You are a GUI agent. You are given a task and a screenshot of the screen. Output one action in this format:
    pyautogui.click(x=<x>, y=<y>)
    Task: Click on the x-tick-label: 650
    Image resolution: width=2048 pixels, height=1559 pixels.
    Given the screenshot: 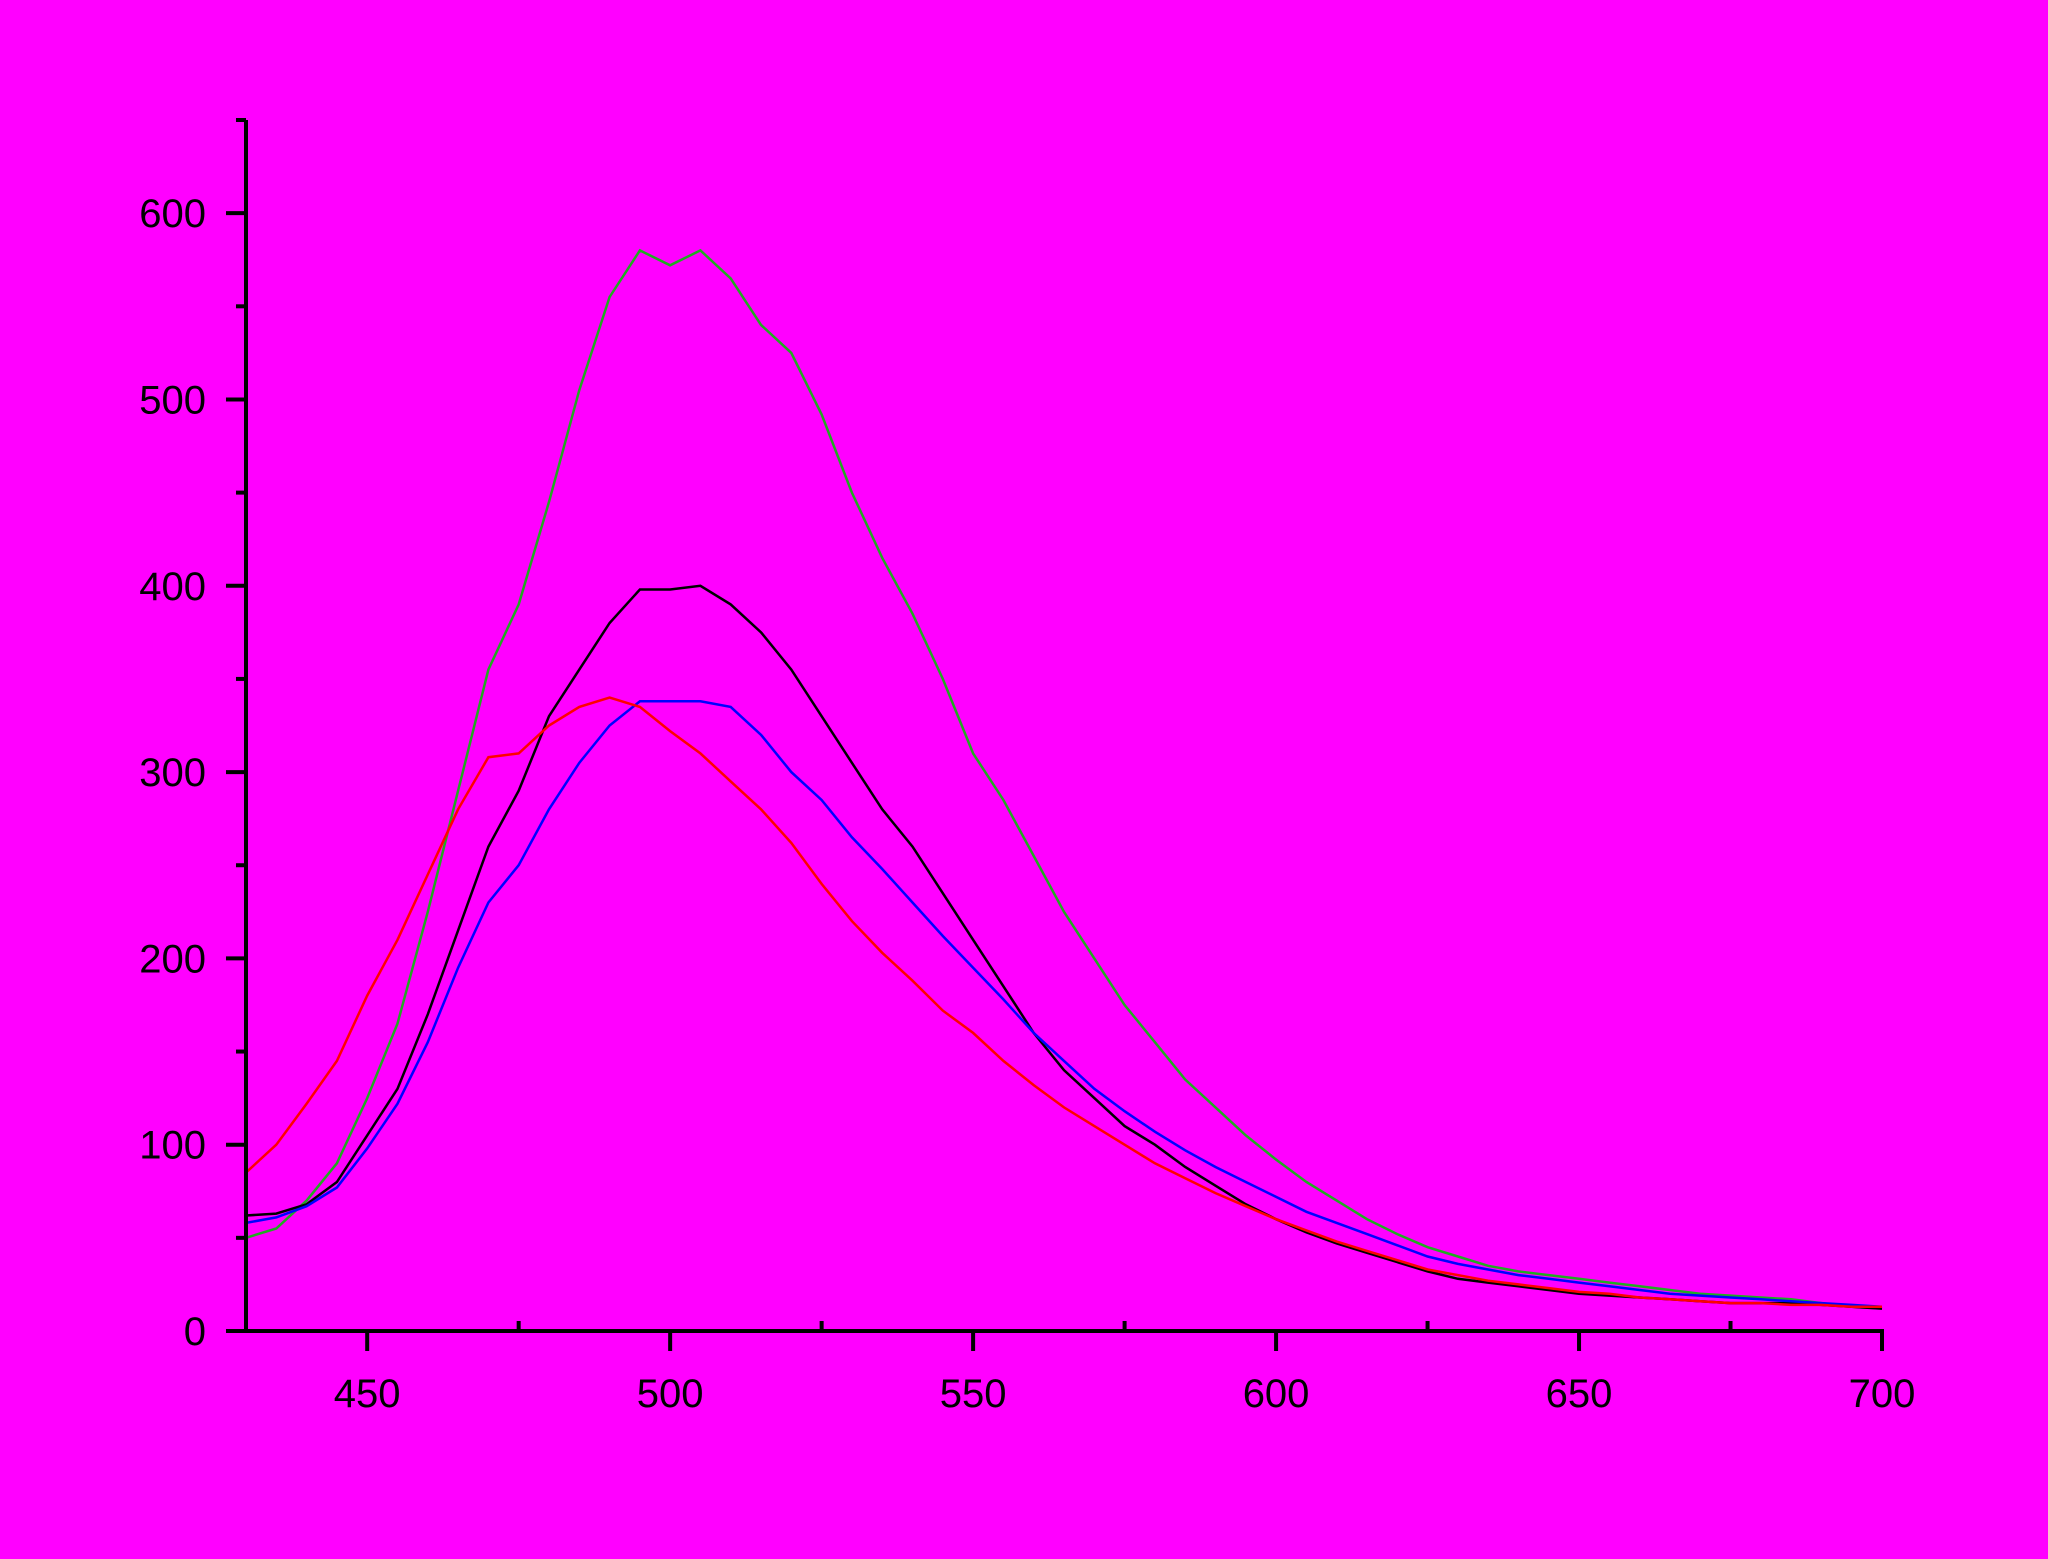 What is the action you would take?
    pyautogui.click(x=1579, y=1394)
    